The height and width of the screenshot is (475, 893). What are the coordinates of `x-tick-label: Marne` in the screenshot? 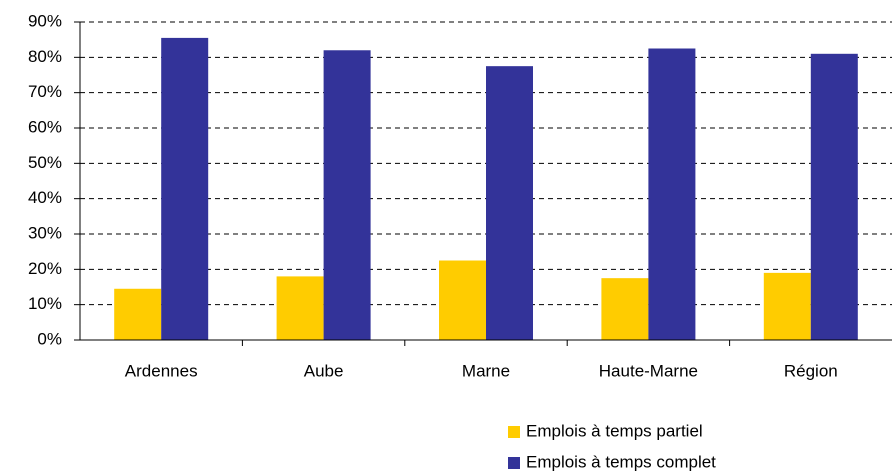 It's located at (486, 370).